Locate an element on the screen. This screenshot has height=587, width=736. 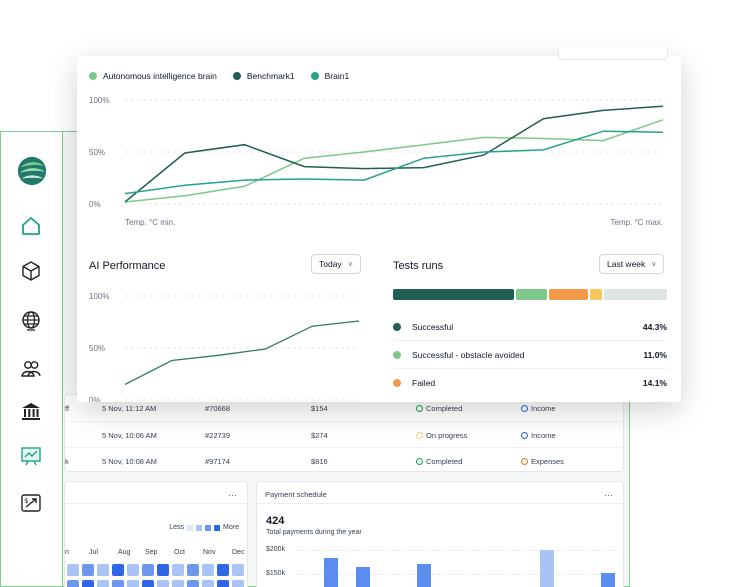
month-label: Sep is located at coordinates (151, 552).